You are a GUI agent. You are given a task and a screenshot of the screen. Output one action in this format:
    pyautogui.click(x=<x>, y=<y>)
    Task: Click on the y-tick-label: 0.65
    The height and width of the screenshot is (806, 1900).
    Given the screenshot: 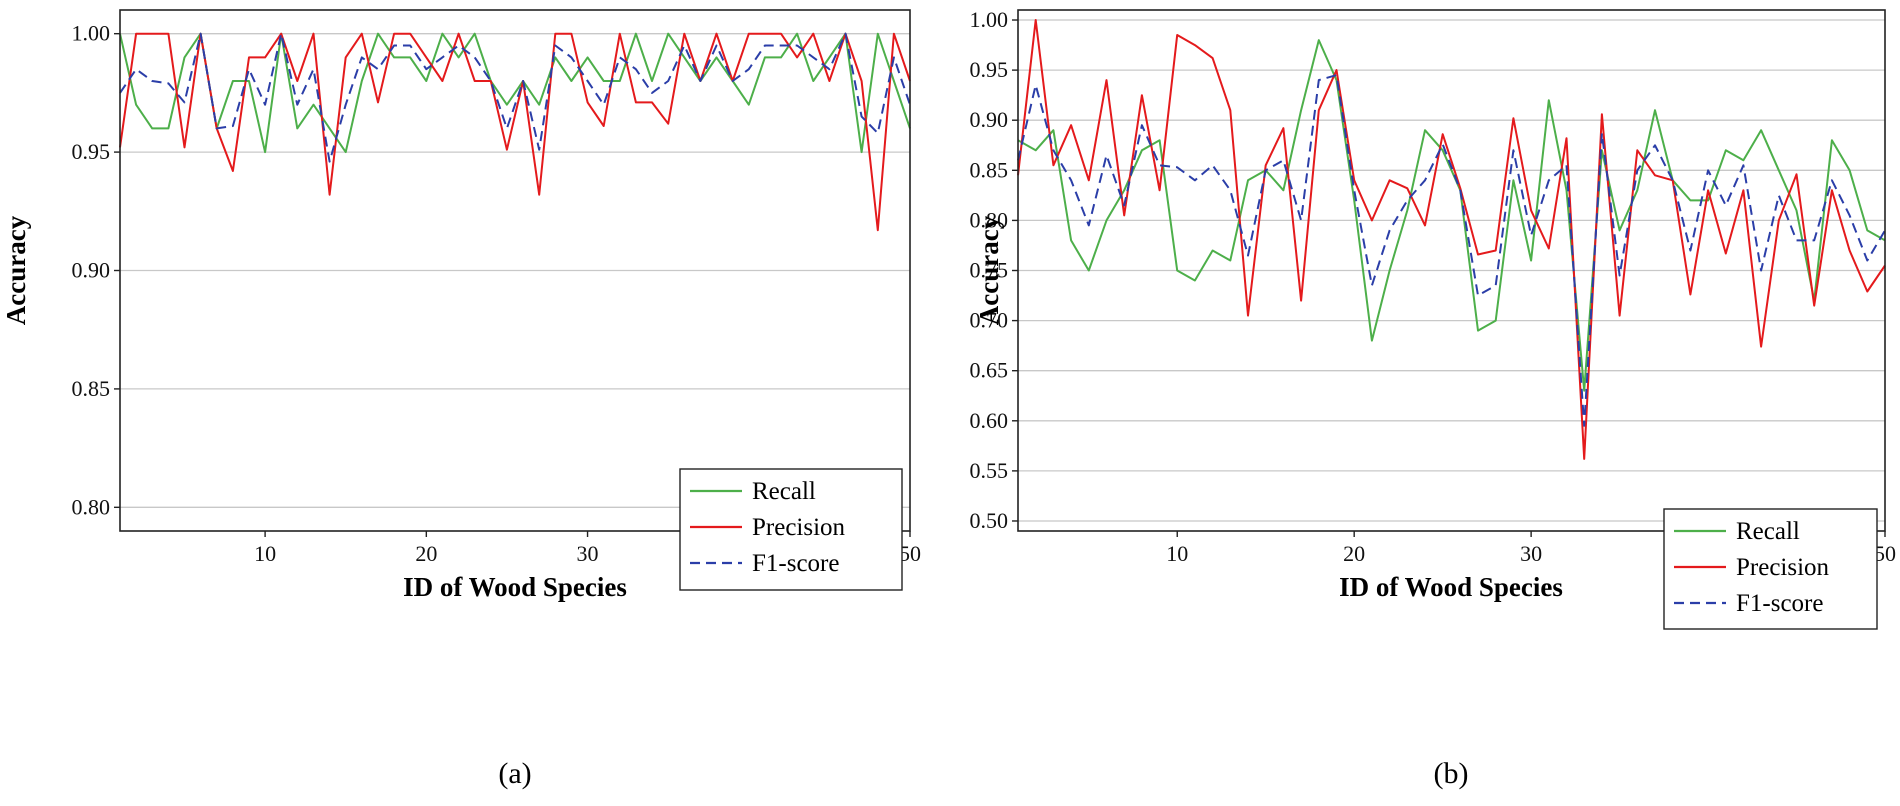 What is the action you would take?
    pyautogui.click(x=989, y=370)
    